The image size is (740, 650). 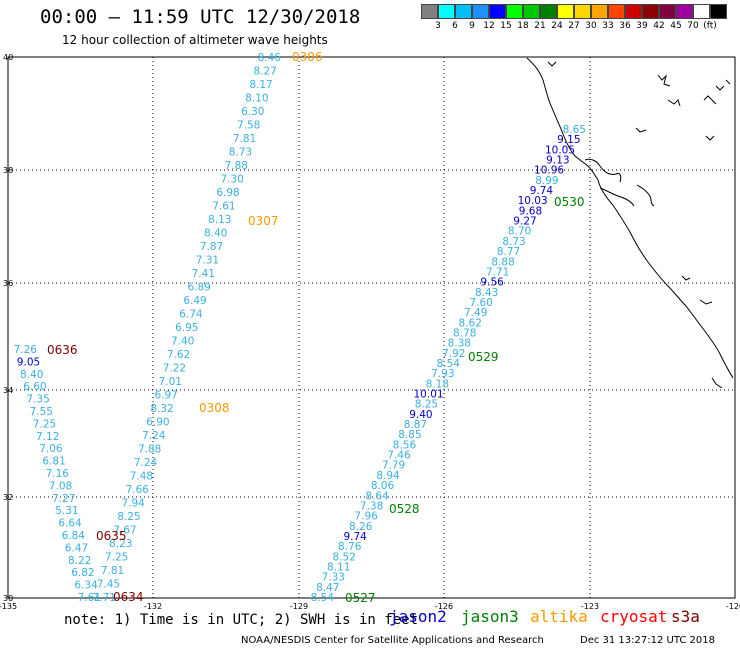 What do you see at coordinates (252, 112) in the screenshot?
I see `wave-height-value: 6.30` at bounding box center [252, 112].